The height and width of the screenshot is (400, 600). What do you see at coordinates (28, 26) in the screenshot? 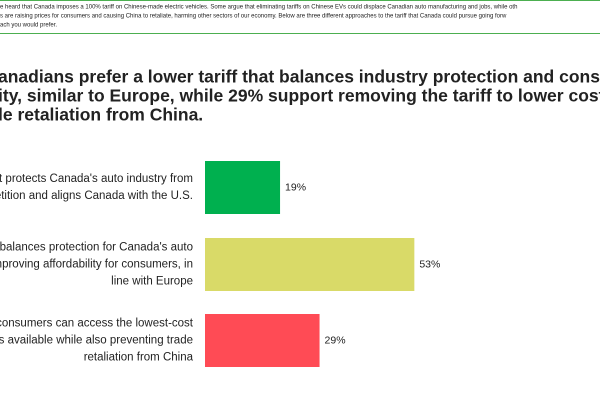
I see `intro-text: ach you would prefer.` at bounding box center [28, 26].